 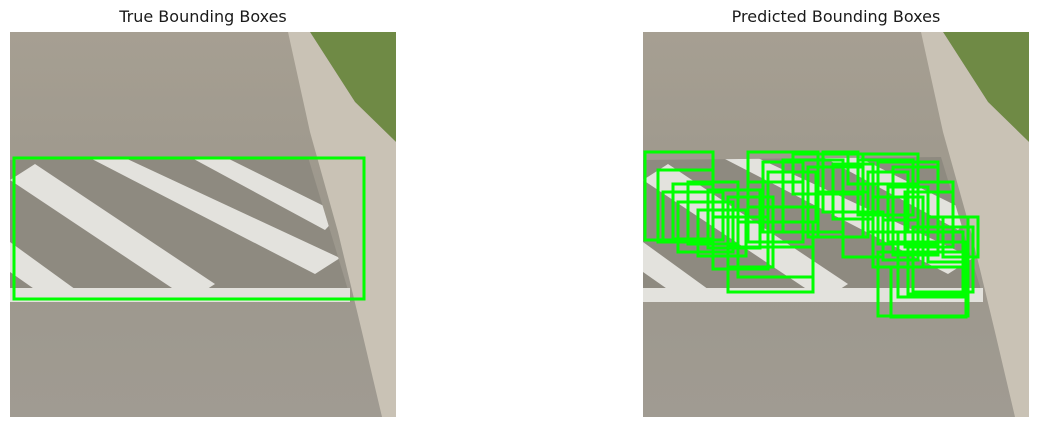 What do you see at coordinates (175, 228) in the screenshot?
I see `diagonal-markings` at bounding box center [175, 228].